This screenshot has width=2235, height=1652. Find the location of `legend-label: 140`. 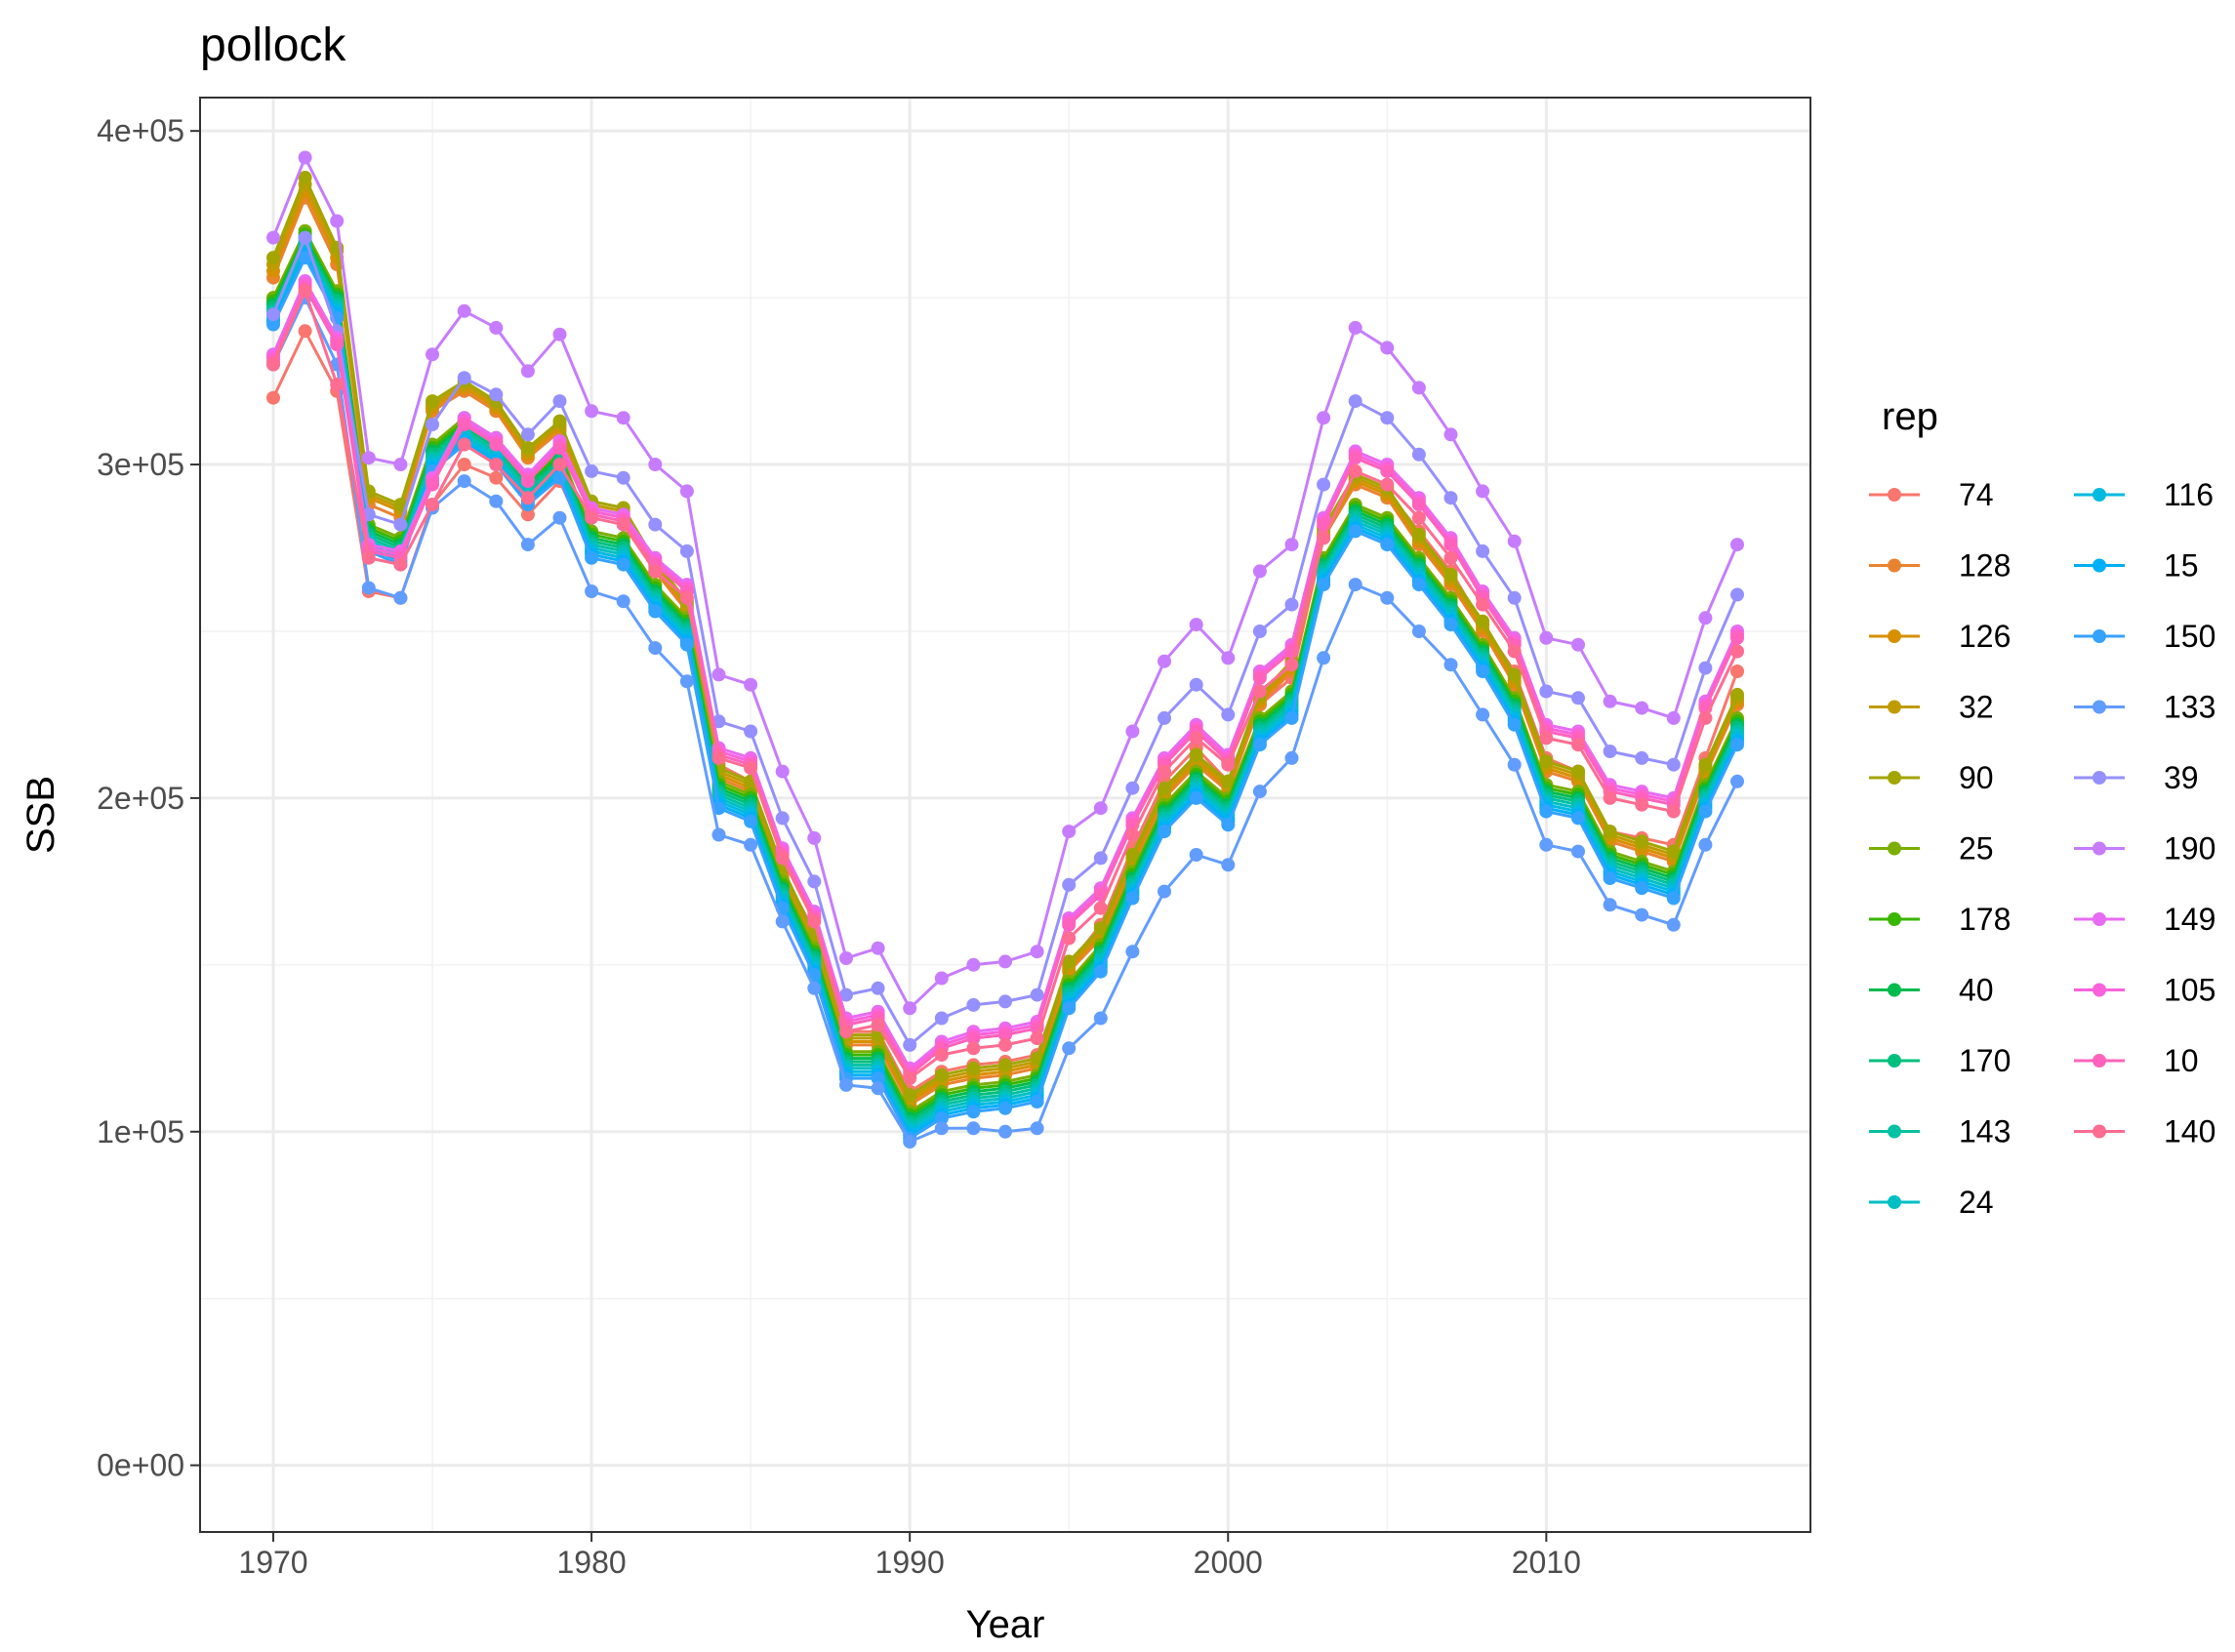

legend-label: 140 is located at coordinates (2189, 1131).